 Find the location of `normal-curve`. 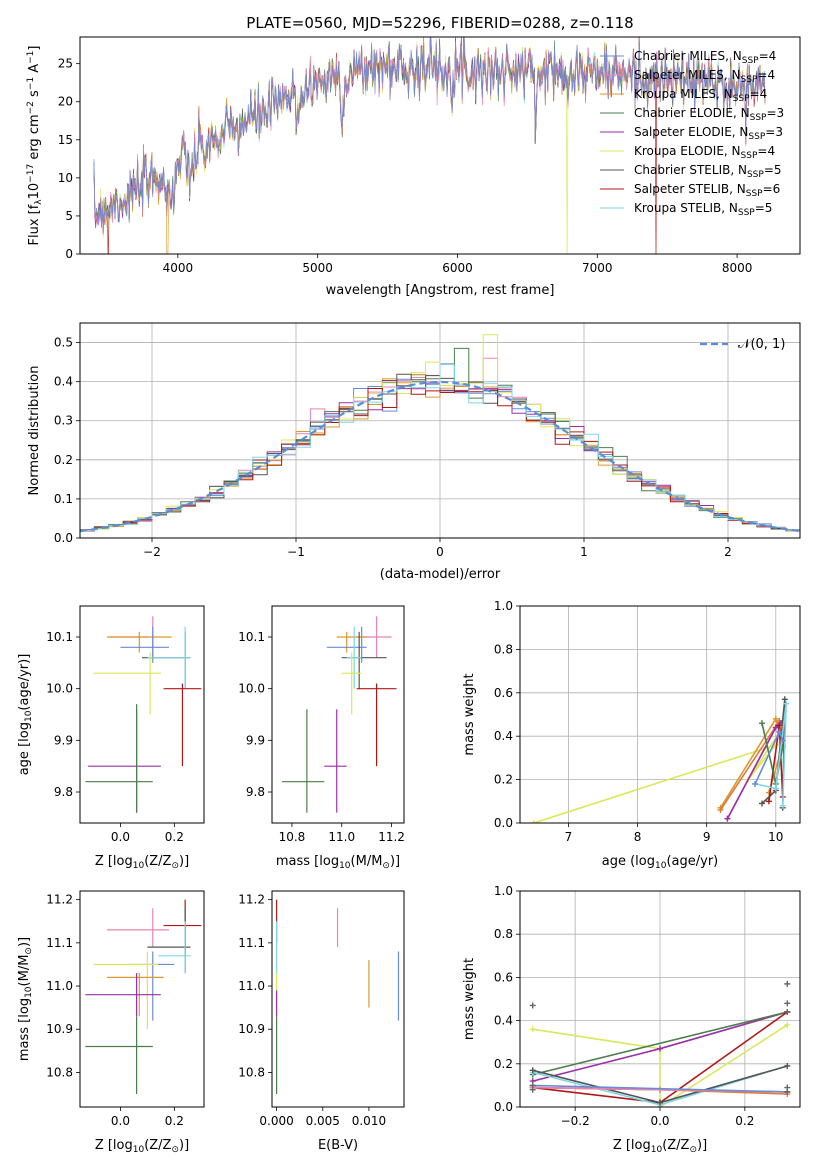

normal-curve is located at coordinates (440, 456).